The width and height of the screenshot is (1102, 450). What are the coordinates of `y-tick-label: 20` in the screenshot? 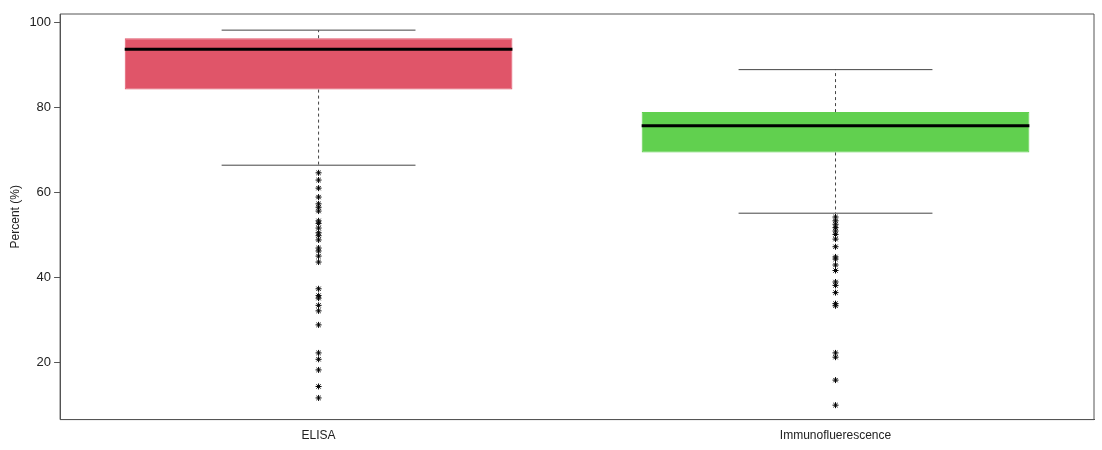 It's located at (44, 361).